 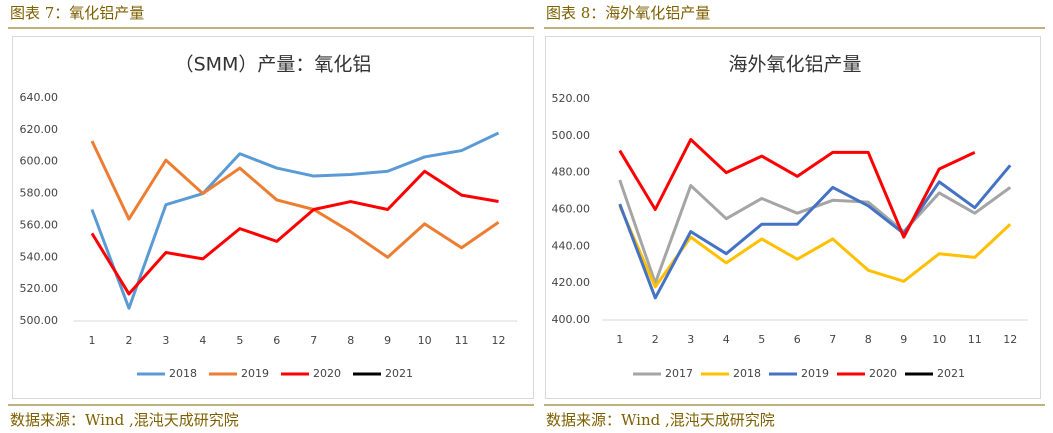 I want to click on y-tick-label: 560.00, so click(x=39, y=224).